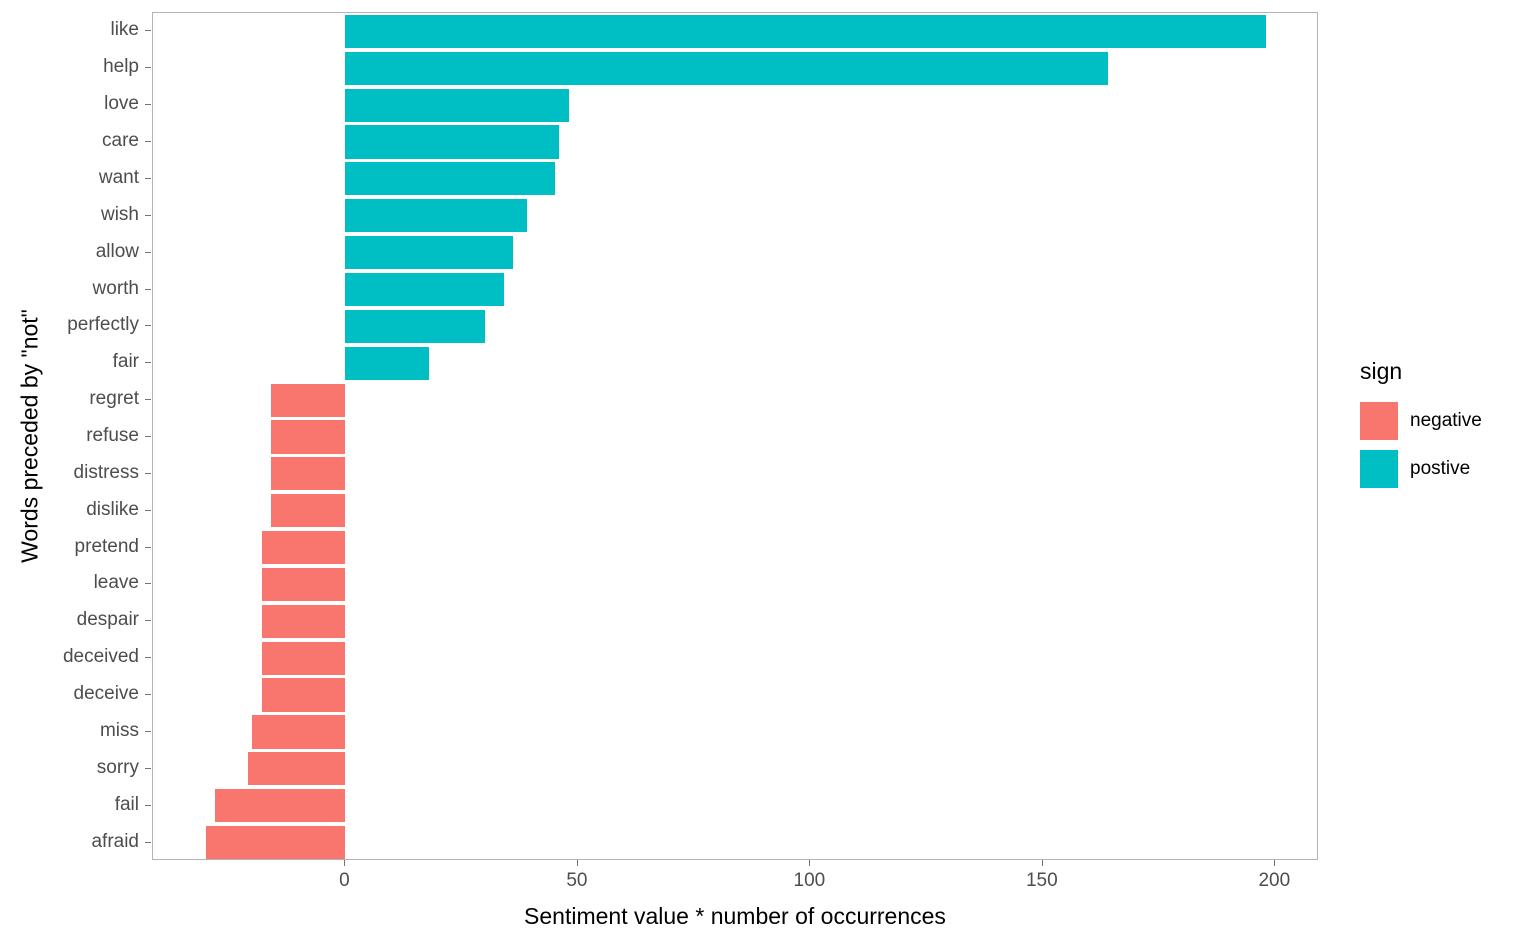 This screenshot has width=1536, height=949. I want to click on y-tick-label-deceive: deceive, so click(106, 694).